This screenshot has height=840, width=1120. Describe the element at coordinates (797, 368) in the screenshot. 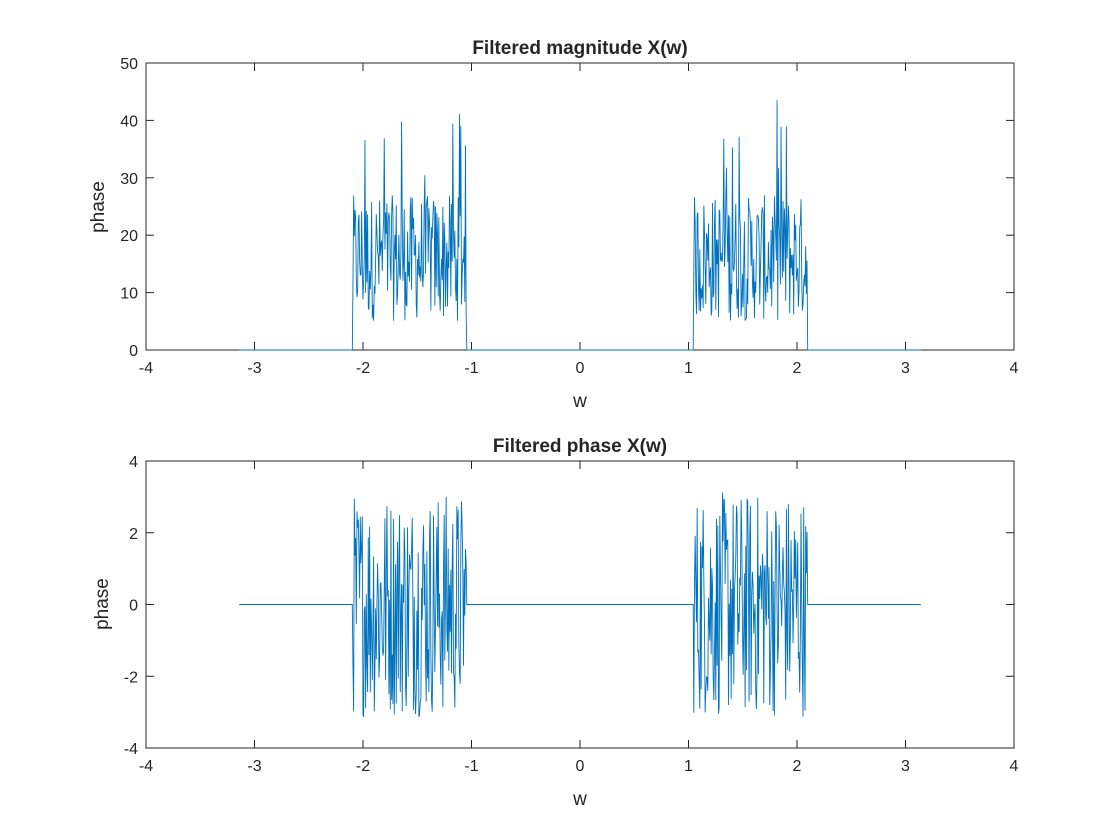

I see `magnitude-xtick-label: 2` at that location.